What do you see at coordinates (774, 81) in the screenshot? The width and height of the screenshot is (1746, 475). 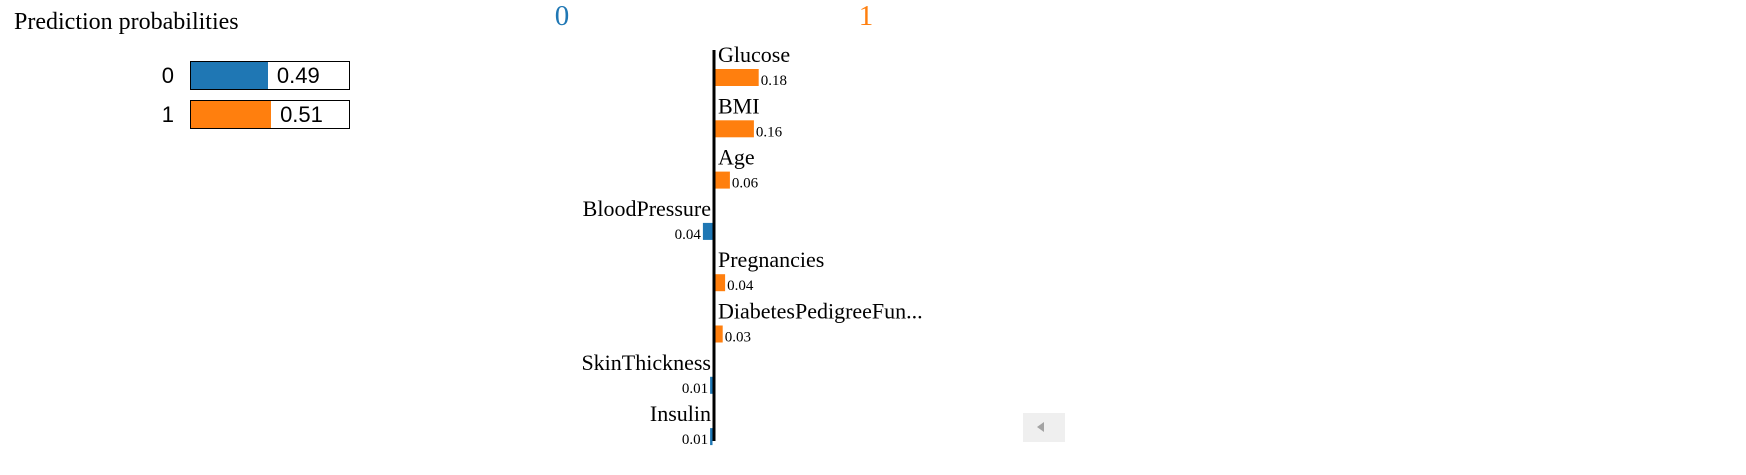 I see `contribution-value-label: 0.18` at bounding box center [774, 81].